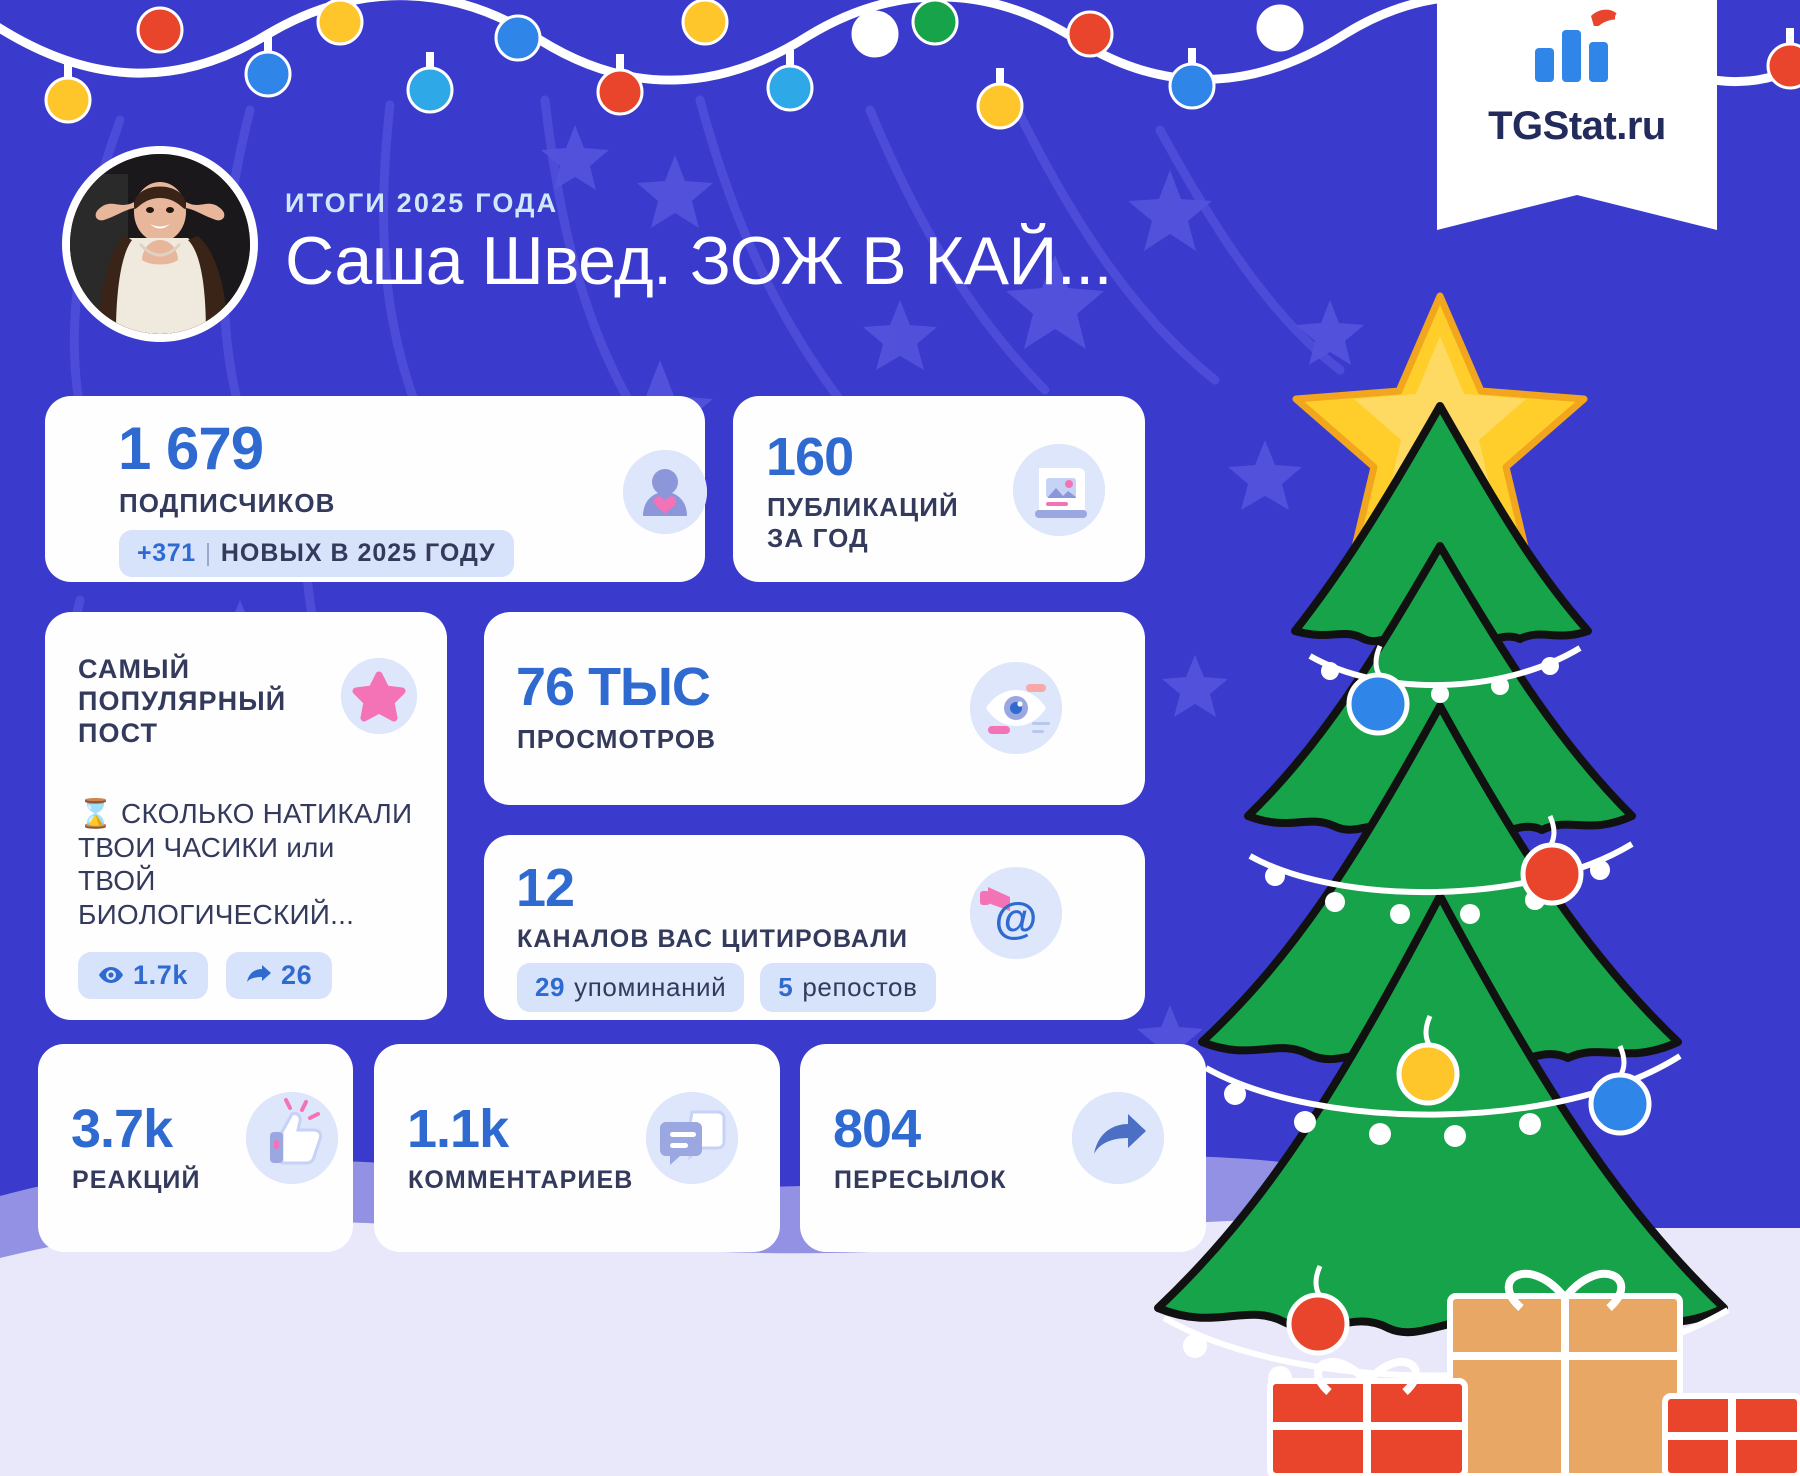 The width and height of the screenshot is (1800, 1476). What do you see at coordinates (814, 708) in the screenshot?
I see `views-card: 76 ТЫС ПРОСМОТРОВ` at bounding box center [814, 708].